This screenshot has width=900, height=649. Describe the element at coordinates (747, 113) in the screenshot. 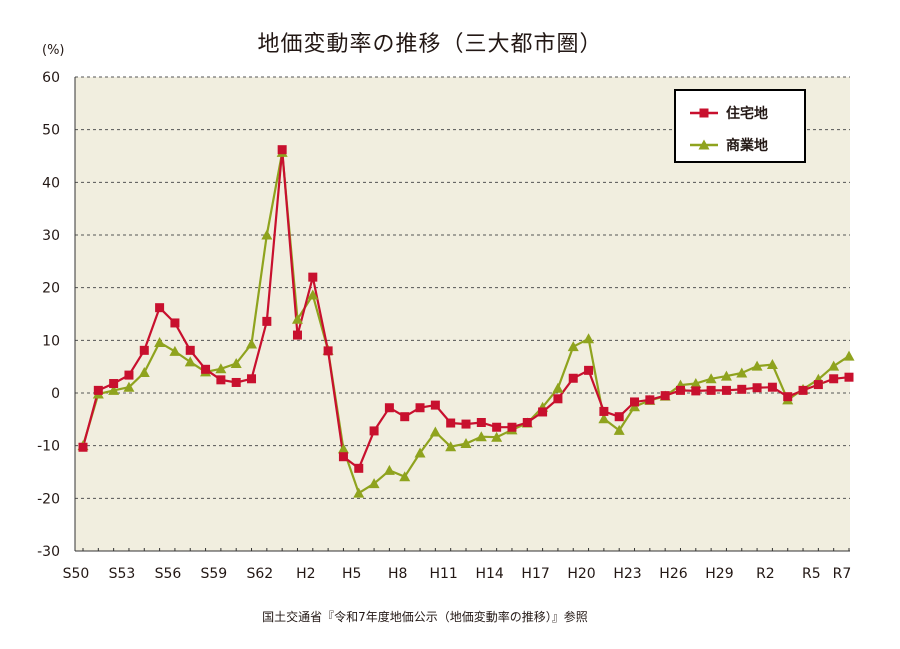

I see `legend-label: 住宅地` at that location.